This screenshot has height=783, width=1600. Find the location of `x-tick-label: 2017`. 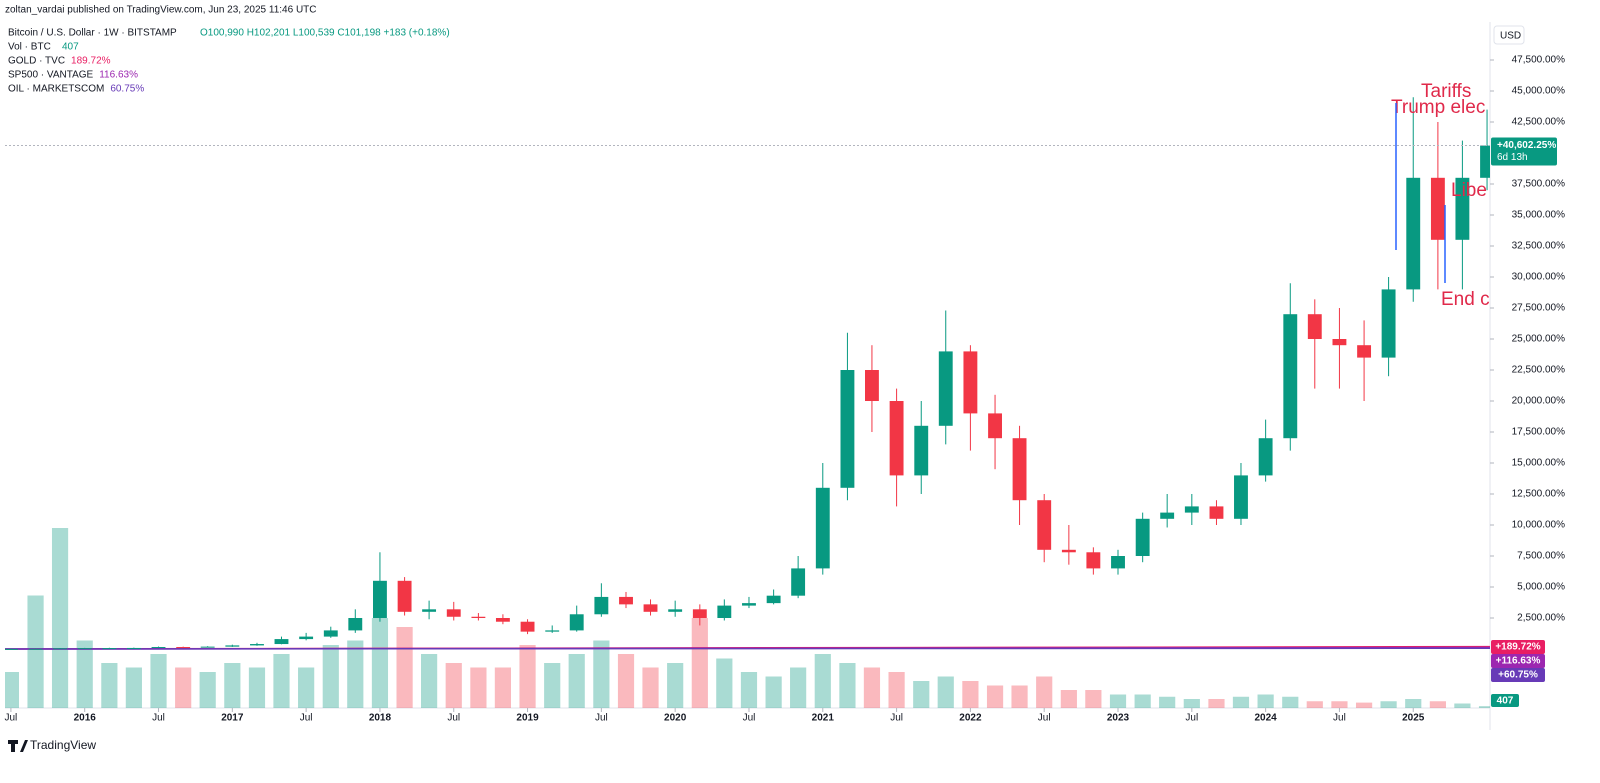

x-tick-label: 2017 is located at coordinates (232, 718).